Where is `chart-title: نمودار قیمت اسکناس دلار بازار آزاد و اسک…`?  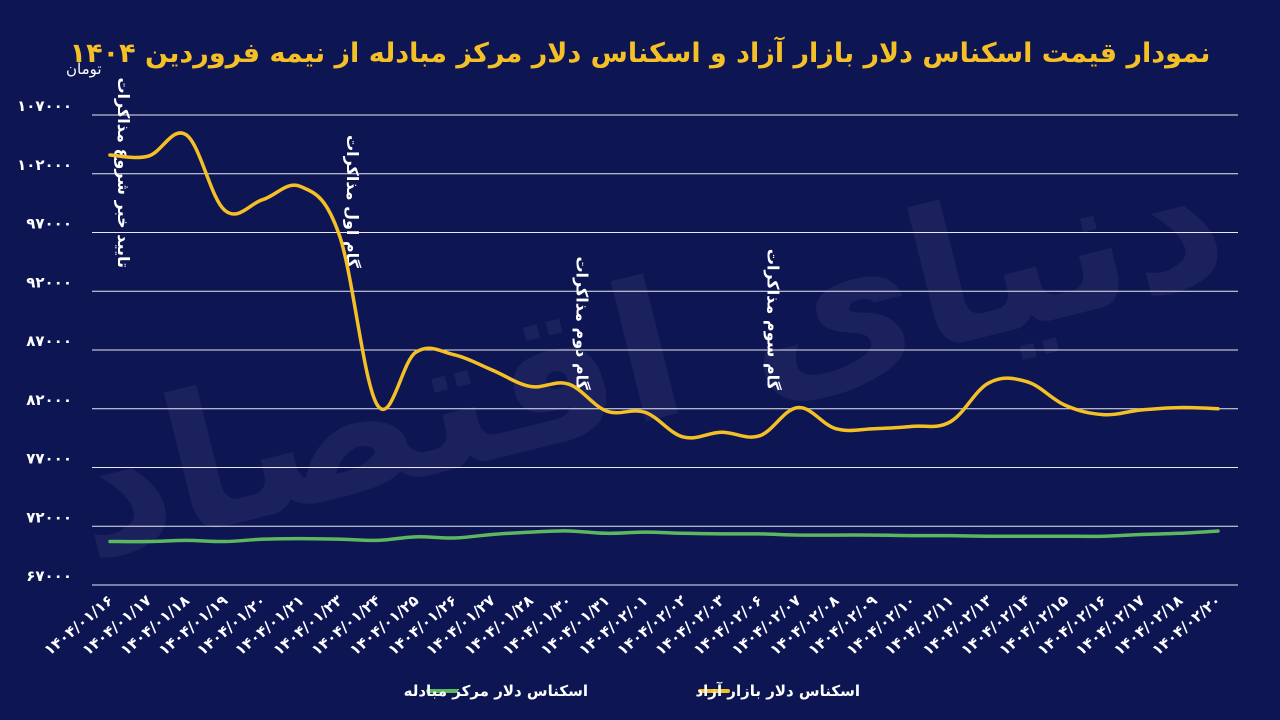 chart-title: نمودار قیمت اسکناس دلار بازار آزاد و اسک… is located at coordinates (640, 52).